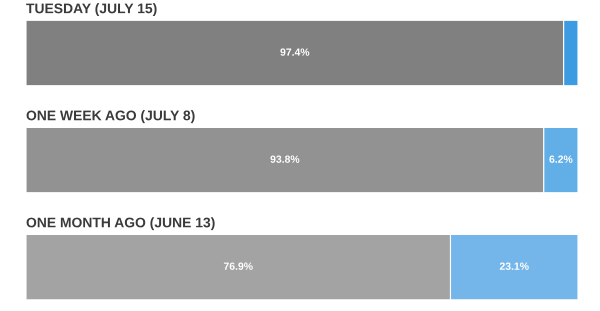 The height and width of the screenshot is (311, 600). Describe the element at coordinates (560, 159) in the screenshot. I see `data-label: 6.2%` at that location.